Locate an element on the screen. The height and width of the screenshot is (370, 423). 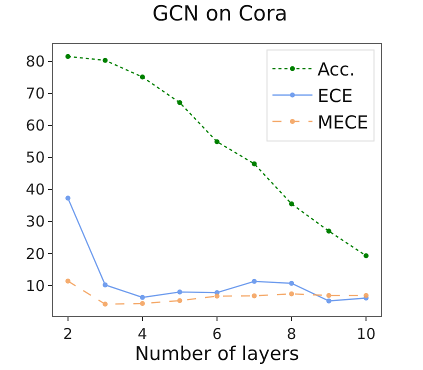
legend-label: Acc. is located at coordinates (336, 70).